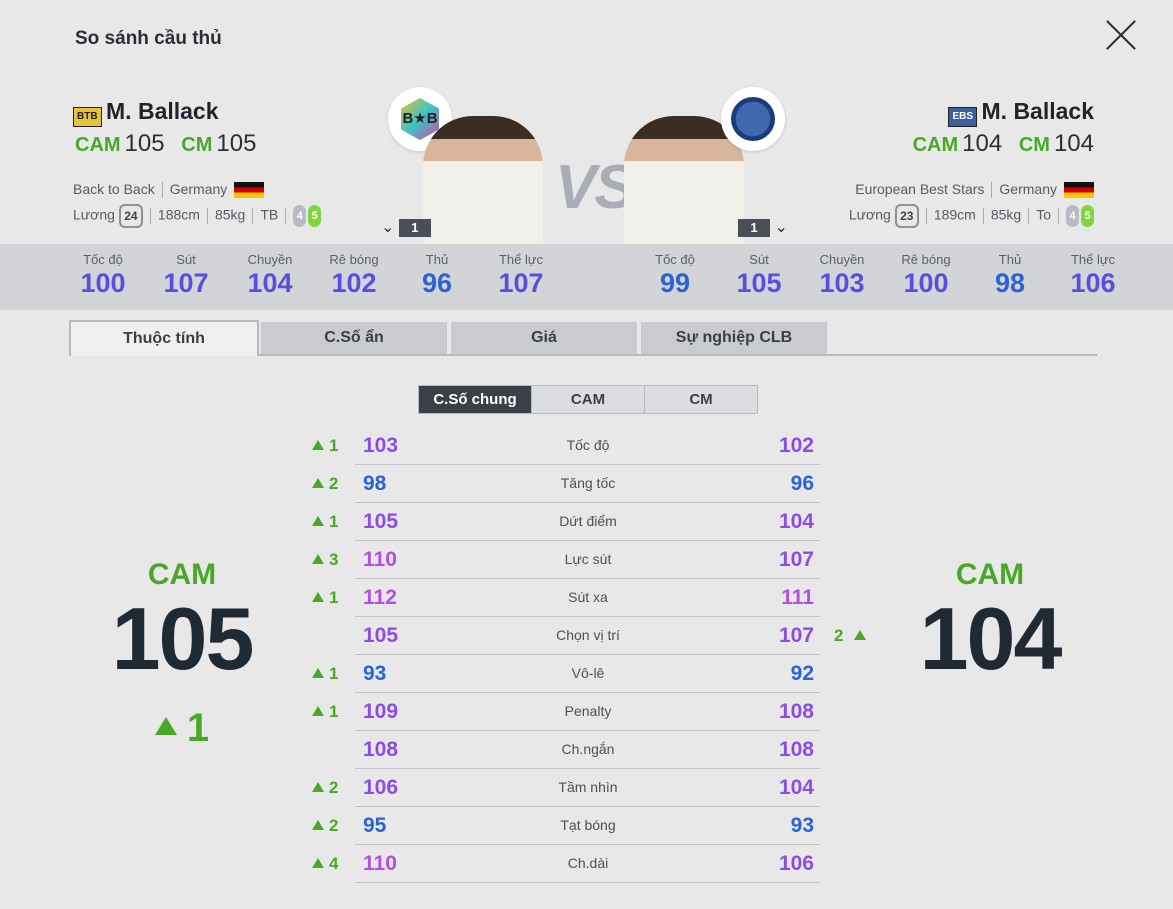 The height and width of the screenshot is (909, 1173). What do you see at coordinates (148, 38) in the screenshot?
I see `page-title: So sánh cầu thủ` at bounding box center [148, 38].